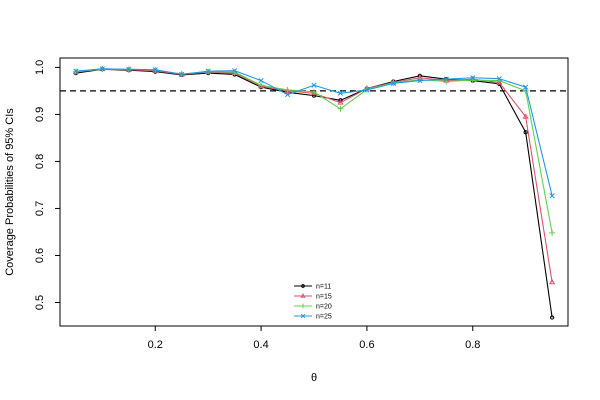 Image resolution: width=600 pixels, height=400 pixels. What do you see at coordinates (155, 345) in the screenshot?
I see `x-tick-label: 0.2` at bounding box center [155, 345].